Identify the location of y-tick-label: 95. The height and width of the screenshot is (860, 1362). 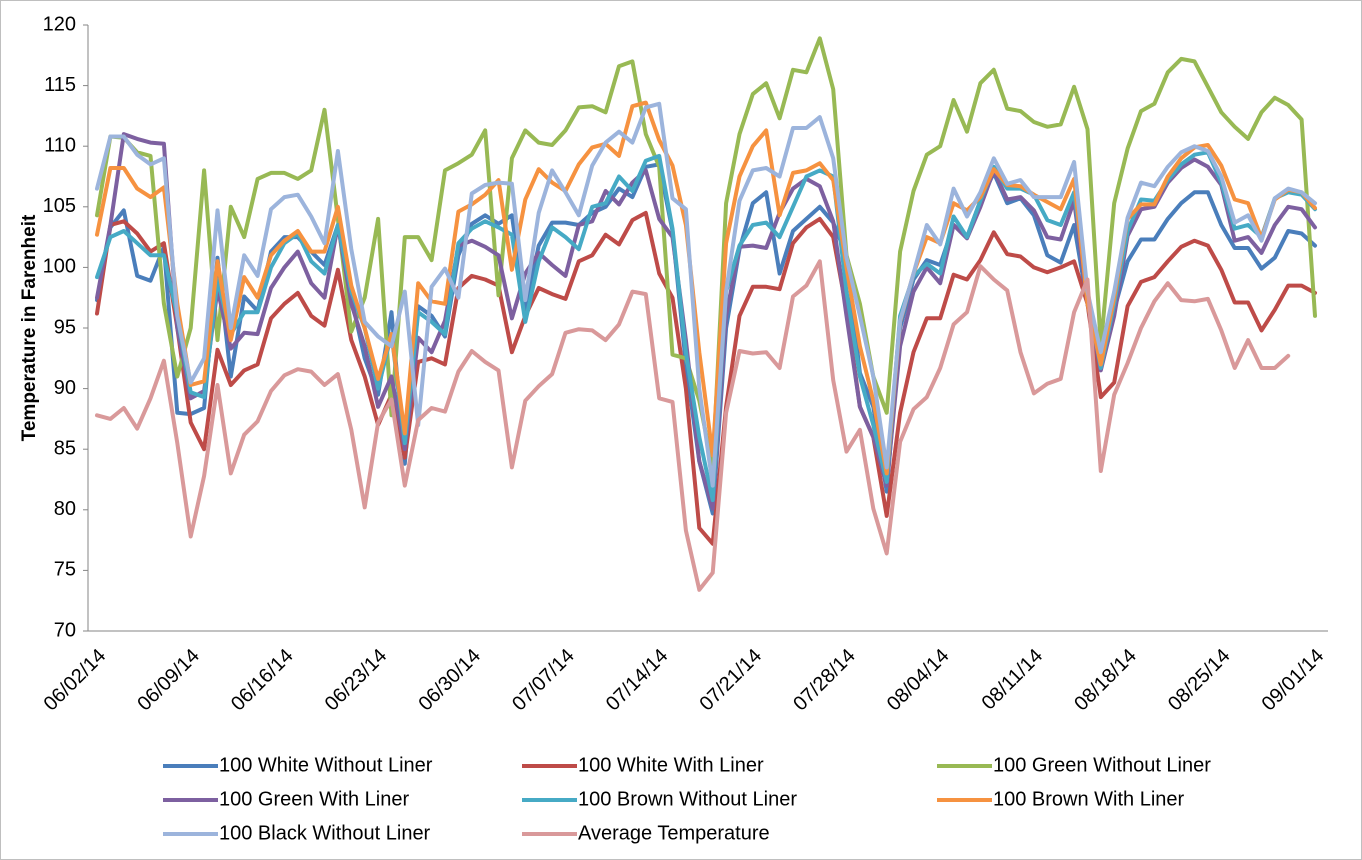
(65, 327).